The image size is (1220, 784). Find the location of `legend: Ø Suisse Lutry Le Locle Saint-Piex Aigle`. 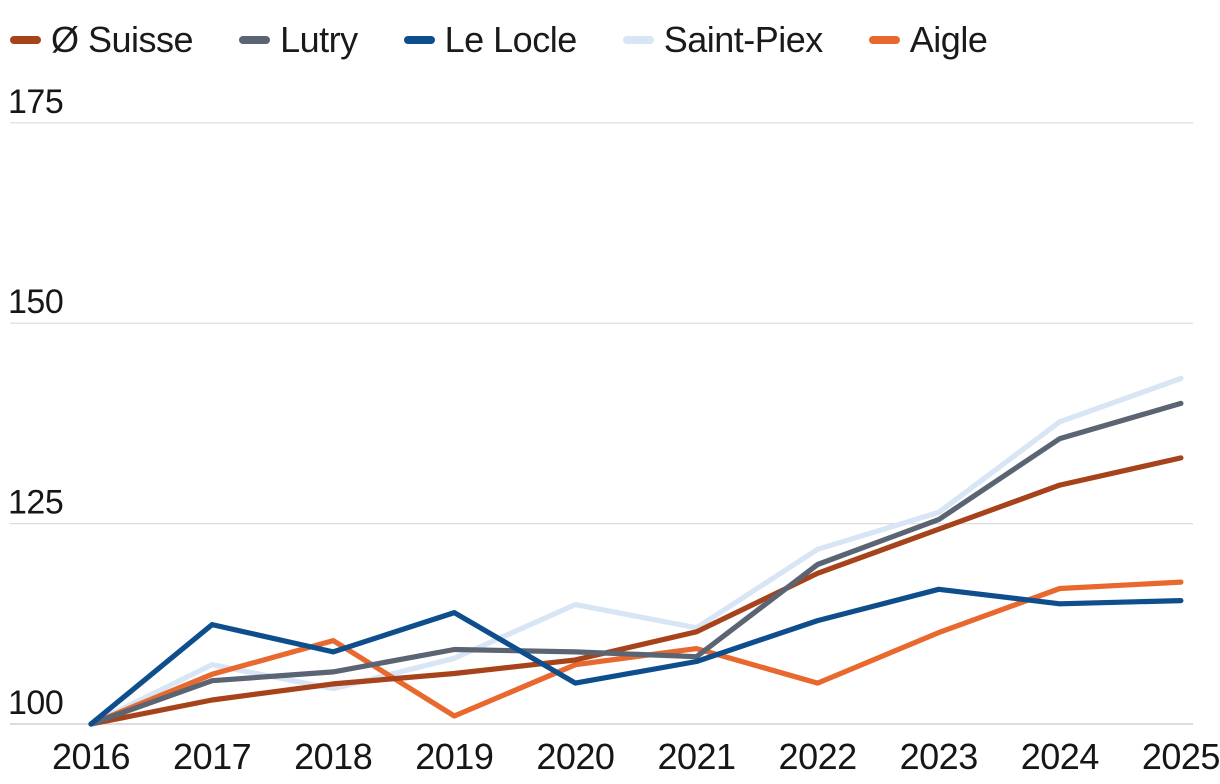

legend: Ø Suisse Lutry Le Locle Saint-Piex Aigle is located at coordinates (499, 39).